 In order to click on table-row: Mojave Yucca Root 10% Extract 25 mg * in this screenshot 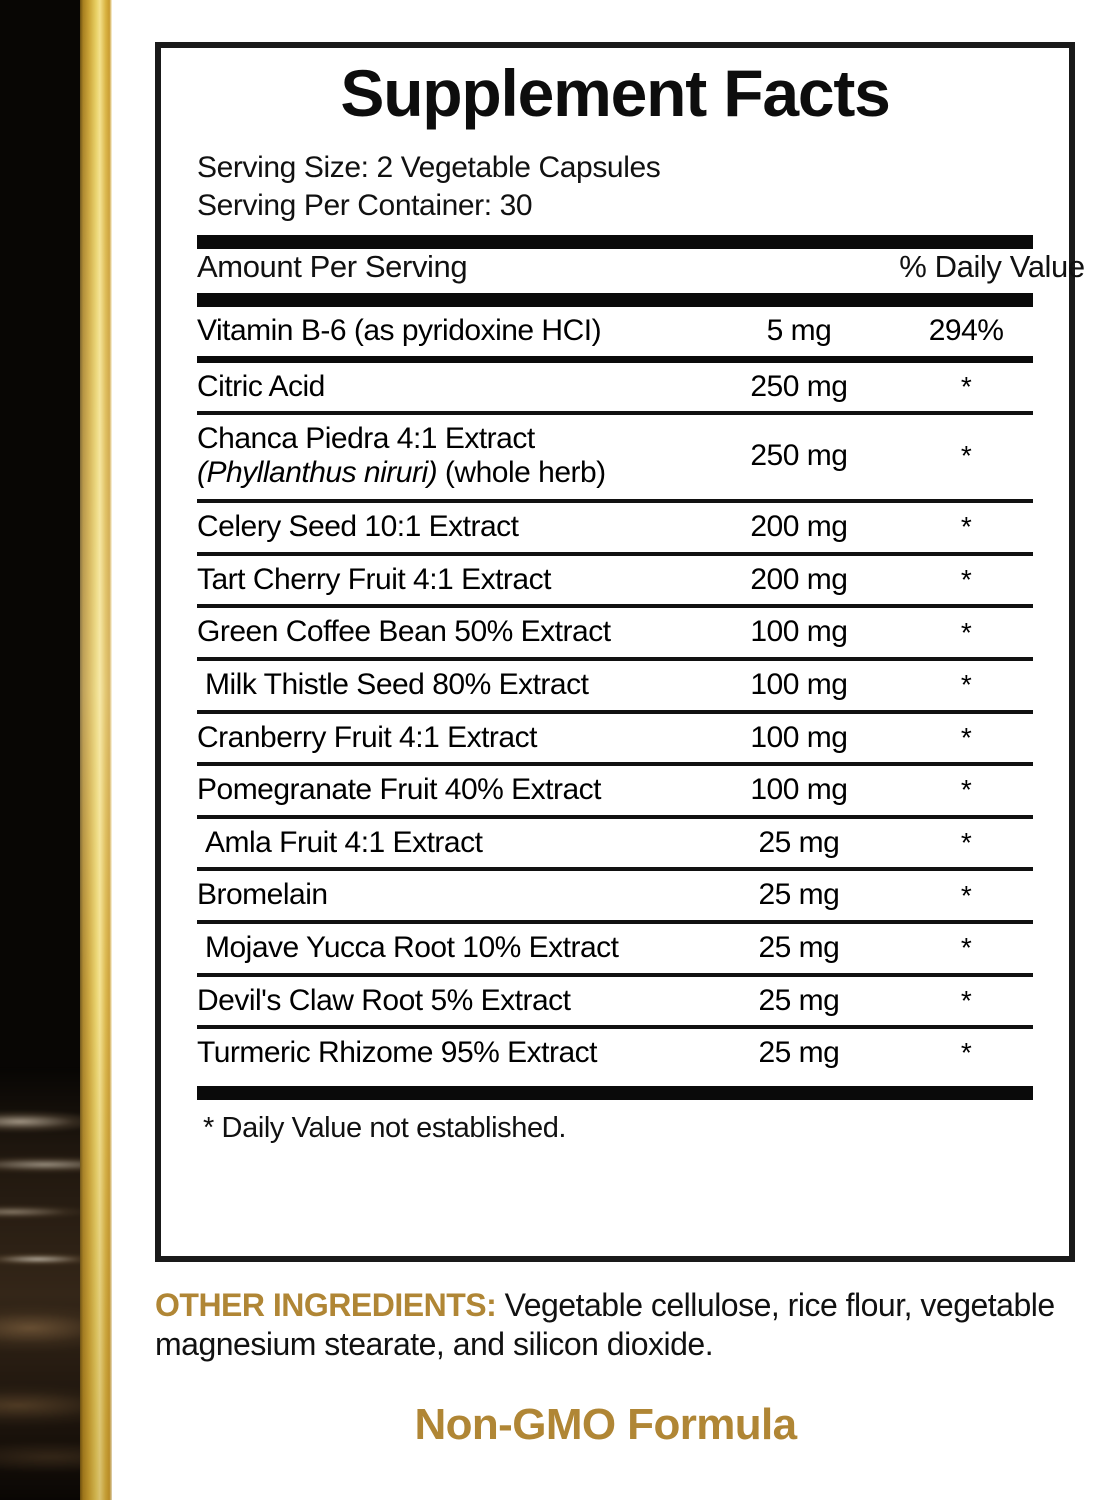, I will do `click(615, 948)`.